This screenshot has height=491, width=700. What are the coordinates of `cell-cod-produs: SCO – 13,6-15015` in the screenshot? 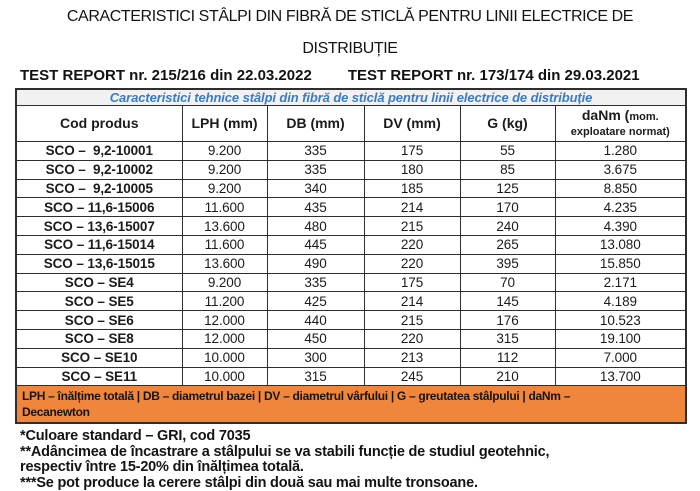 It's located at (99, 263).